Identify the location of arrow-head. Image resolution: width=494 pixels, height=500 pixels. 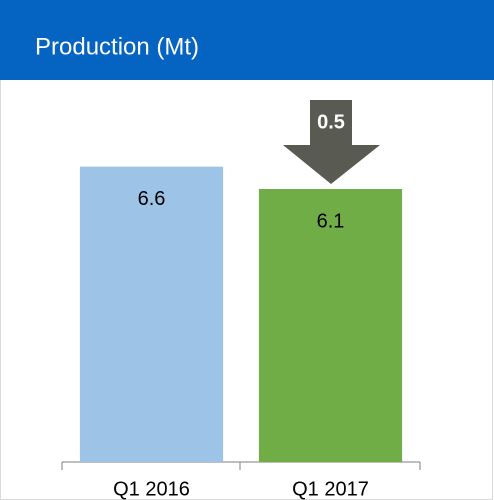
(331, 164).